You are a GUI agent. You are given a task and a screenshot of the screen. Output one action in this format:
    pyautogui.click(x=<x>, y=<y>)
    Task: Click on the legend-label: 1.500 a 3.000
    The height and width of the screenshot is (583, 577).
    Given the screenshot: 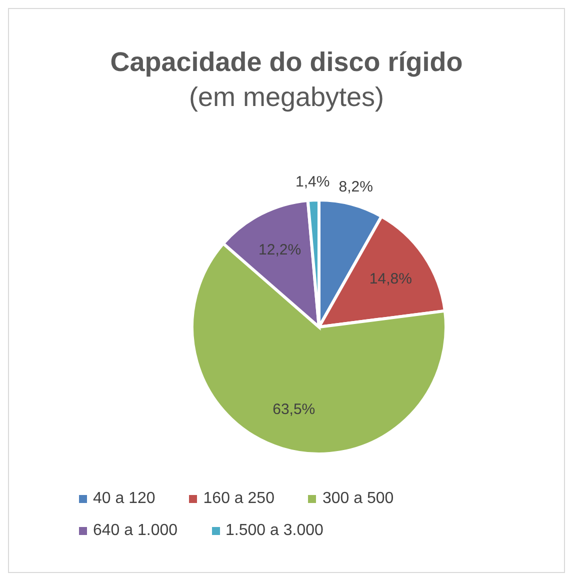 What is the action you would take?
    pyautogui.click(x=274, y=531)
    